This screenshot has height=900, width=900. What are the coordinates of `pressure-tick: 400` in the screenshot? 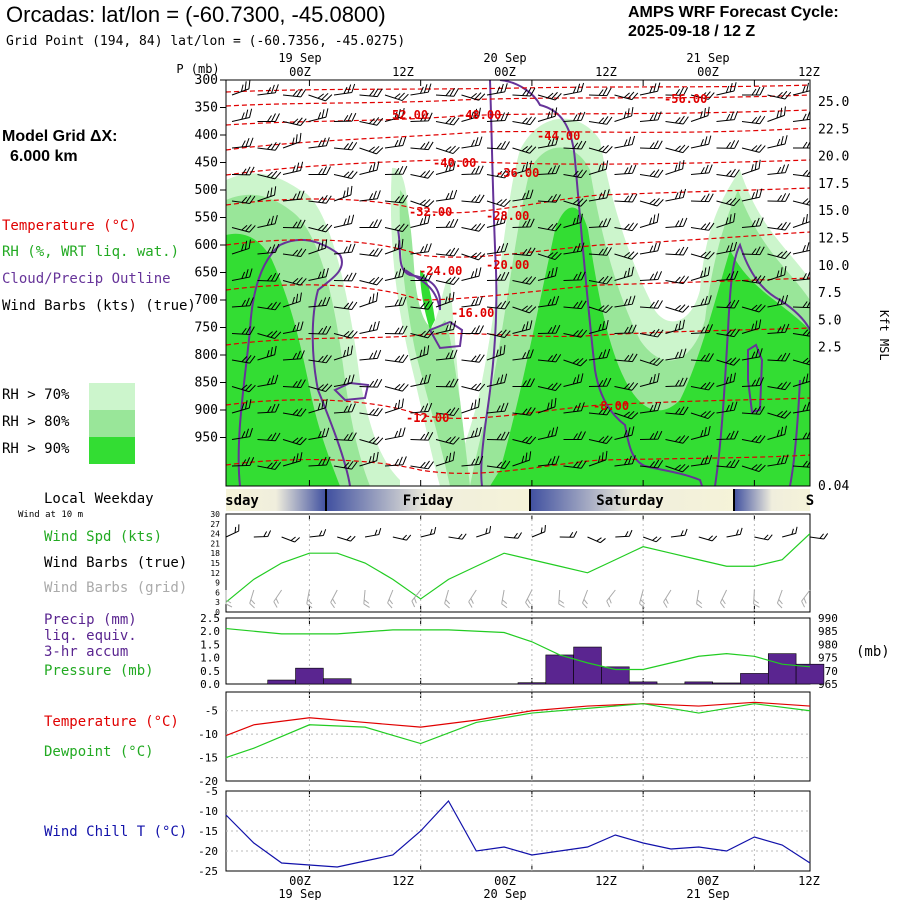 It's located at (206, 135).